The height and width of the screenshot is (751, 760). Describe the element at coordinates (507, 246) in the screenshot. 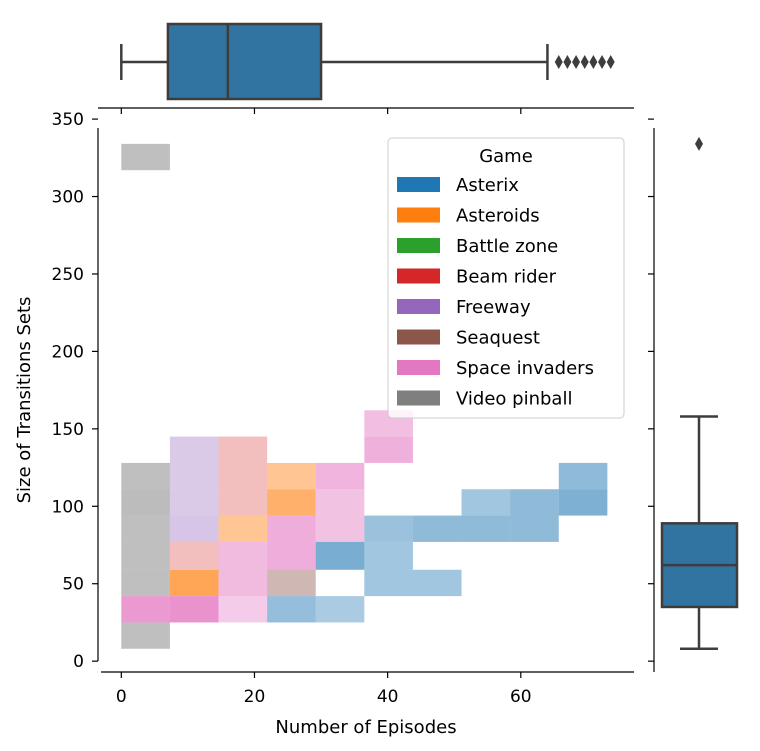

I see `legend-label: Battle zone` at that location.